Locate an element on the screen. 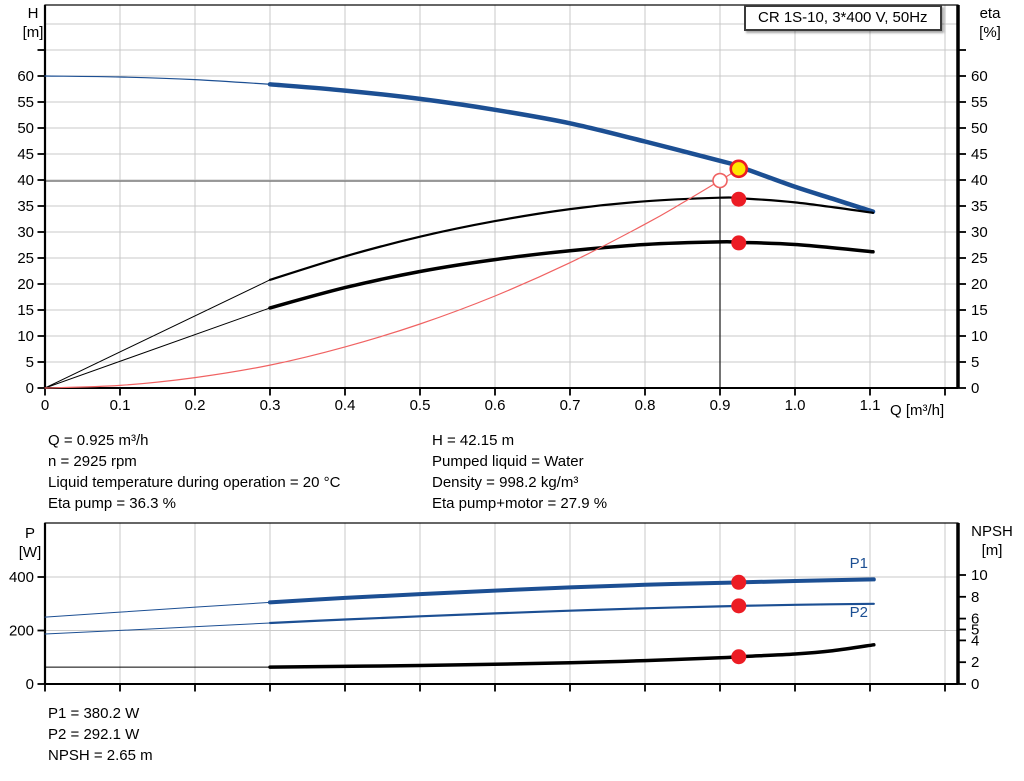 The width and height of the screenshot is (1024, 781). npsh-axis-symbol: NPSH is located at coordinates (992, 531).